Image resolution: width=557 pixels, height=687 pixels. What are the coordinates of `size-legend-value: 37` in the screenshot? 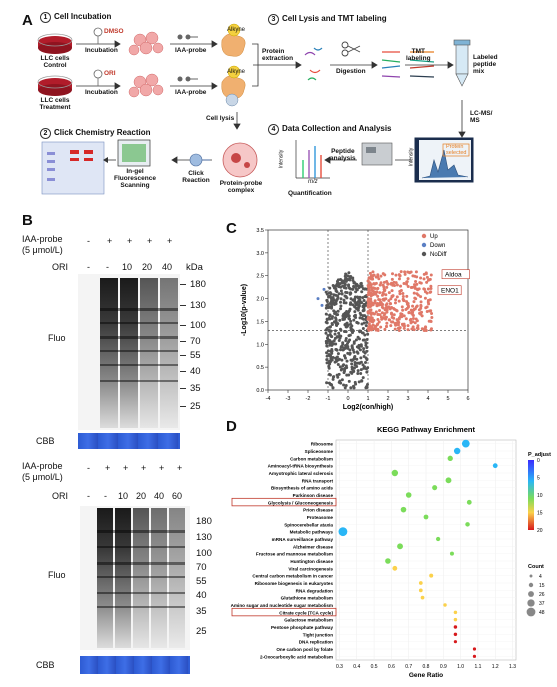 It's located at (542, 604).